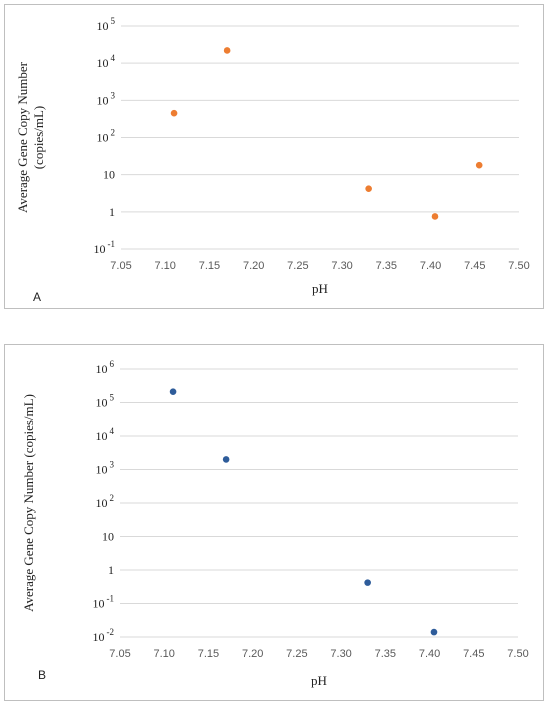 The width and height of the screenshot is (550, 710). Describe the element at coordinates (104, 635) in the screenshot. I see `y-tick-label: 10 -2` at that location.